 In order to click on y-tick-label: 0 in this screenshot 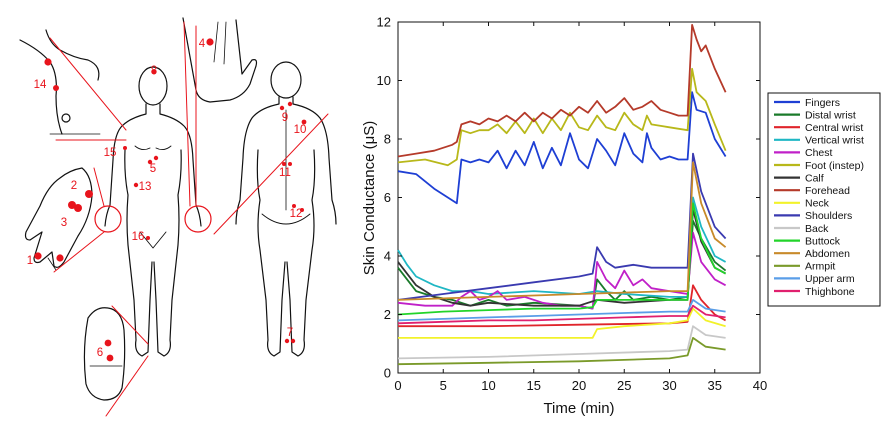, I will do `click(387, 373)`.